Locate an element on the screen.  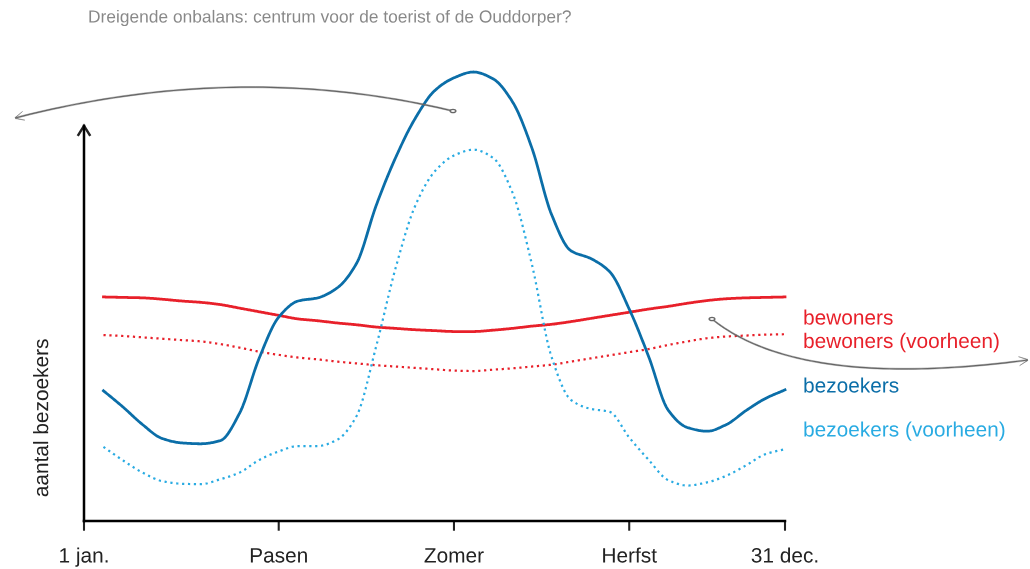
series-label: bewoners is located at coordinates (848, 317).